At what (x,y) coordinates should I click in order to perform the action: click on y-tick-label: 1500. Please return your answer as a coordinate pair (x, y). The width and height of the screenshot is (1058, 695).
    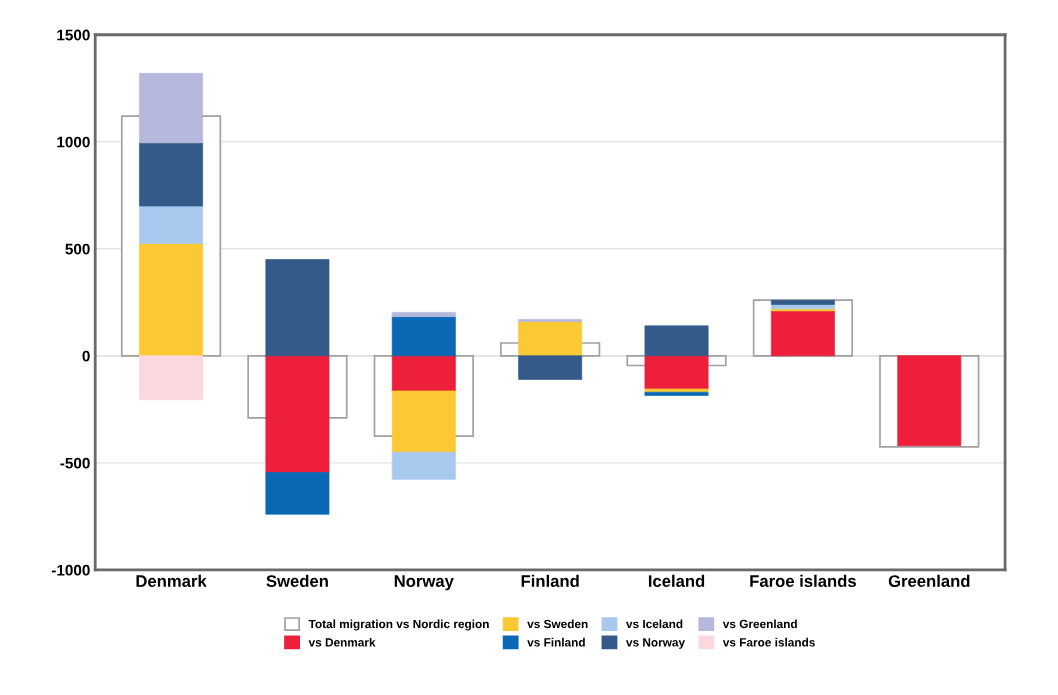
    Looking at the image, I should click on (73, 35).